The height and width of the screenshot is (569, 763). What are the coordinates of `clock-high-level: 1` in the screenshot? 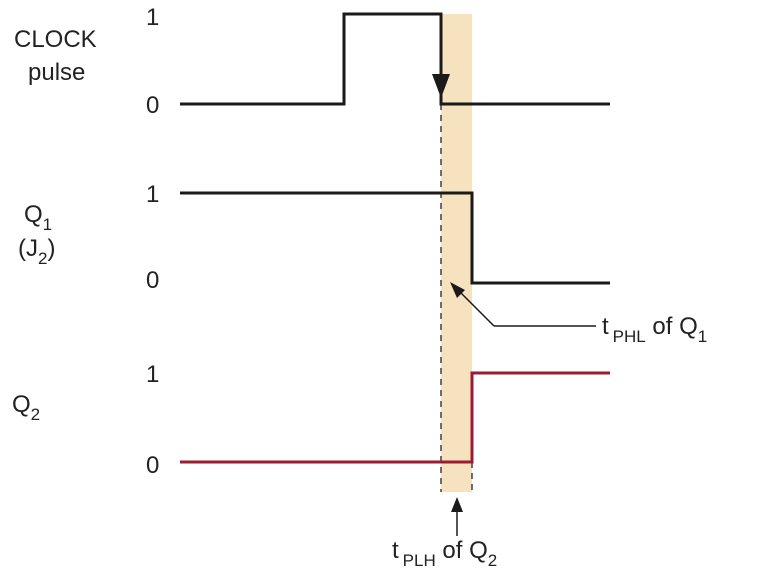 It's located at (152, 17).